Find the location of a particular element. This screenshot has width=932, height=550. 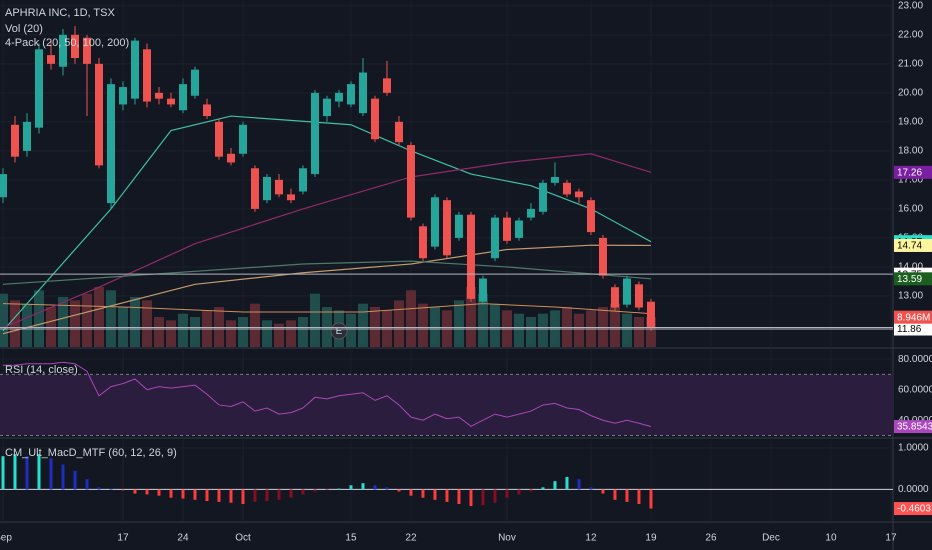

x-tick-label: 15 is located at coordinates (351, 538).